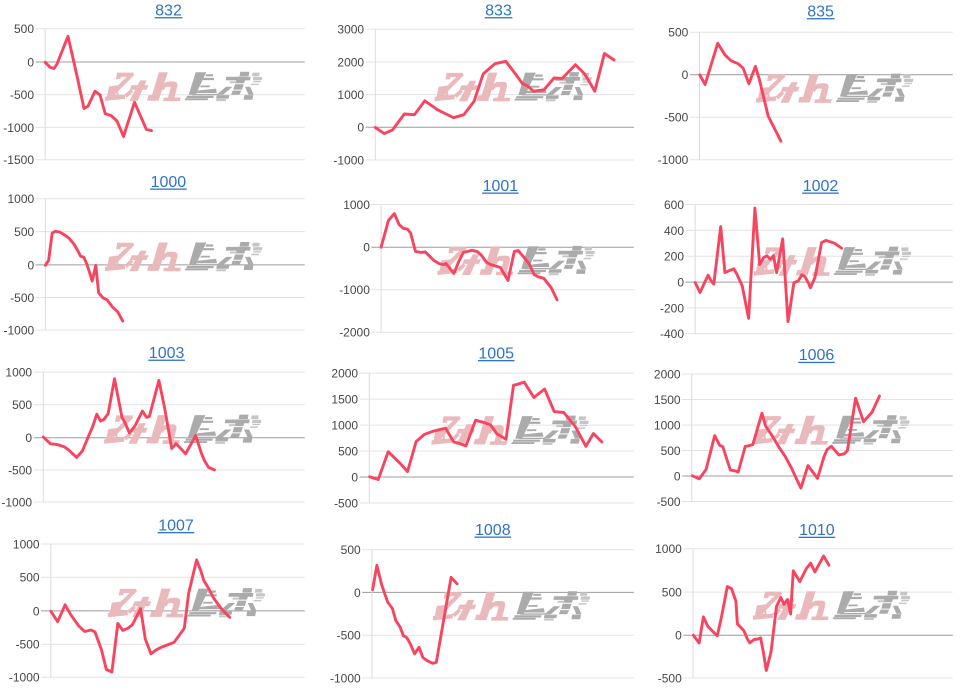  I want to click on svg-text: 600, so click(674, 205).